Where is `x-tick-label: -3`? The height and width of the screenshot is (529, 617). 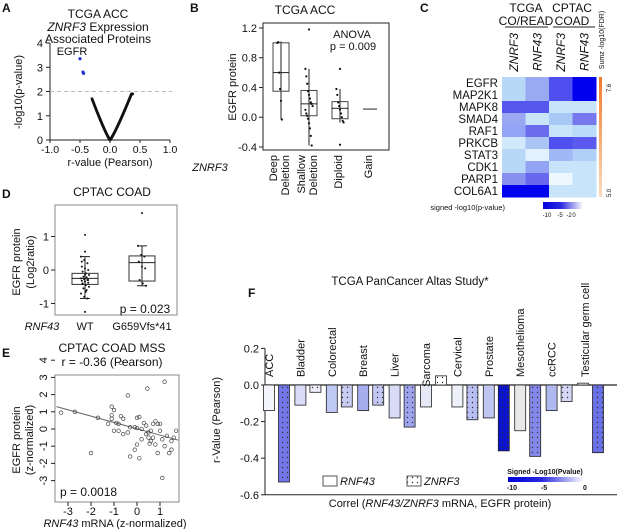
x-tick-label: -3 is located at coordinates (68, 512).